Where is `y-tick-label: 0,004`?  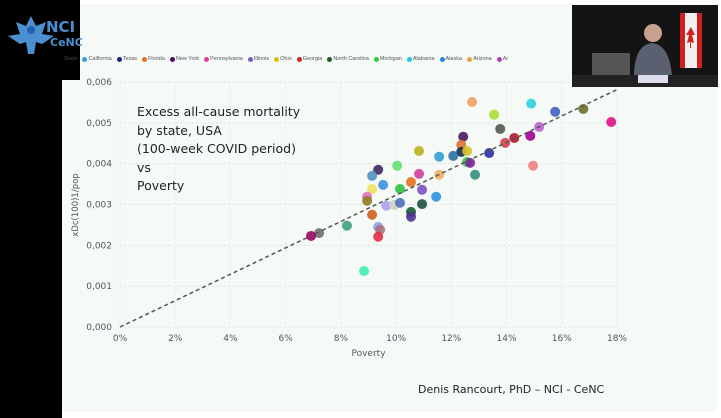 y-tick-label: 0,004 is located at coordinates (99, 165).